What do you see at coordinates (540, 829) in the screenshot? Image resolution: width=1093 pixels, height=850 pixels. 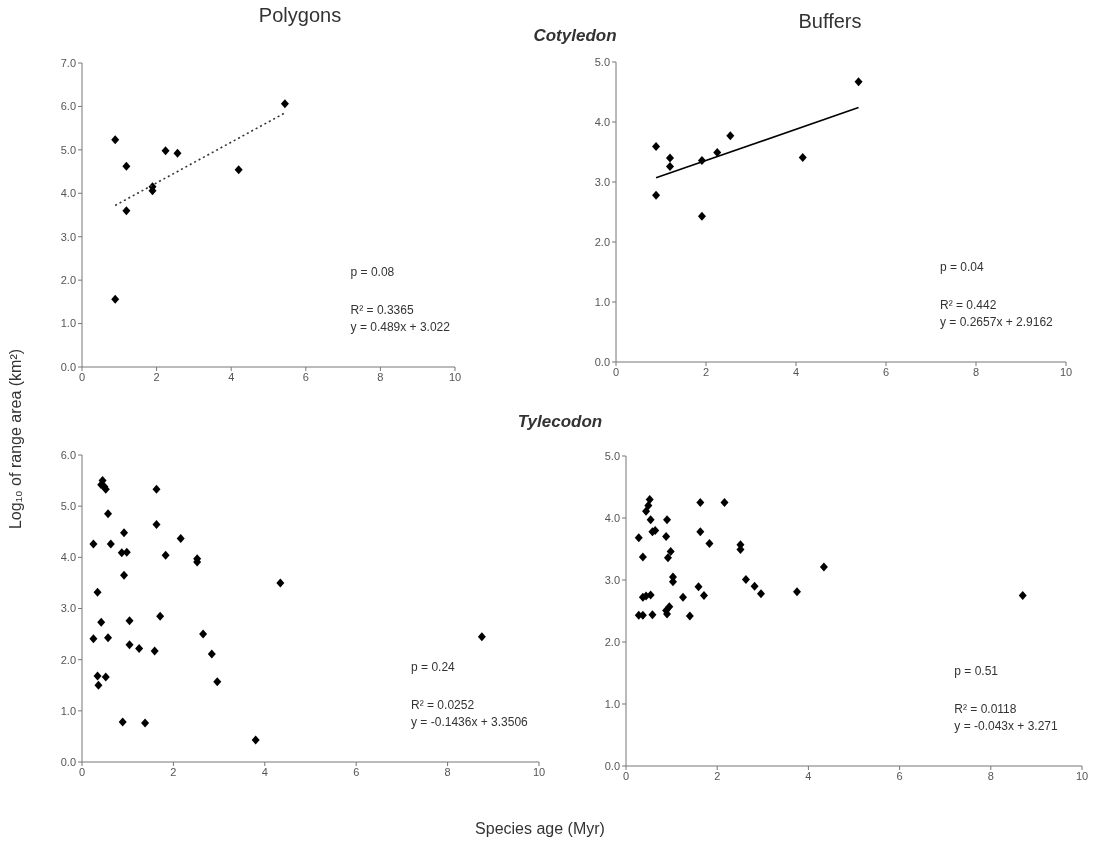 I see `x-axis-title: Species age (Myr)` at bounding box center [540, 829].